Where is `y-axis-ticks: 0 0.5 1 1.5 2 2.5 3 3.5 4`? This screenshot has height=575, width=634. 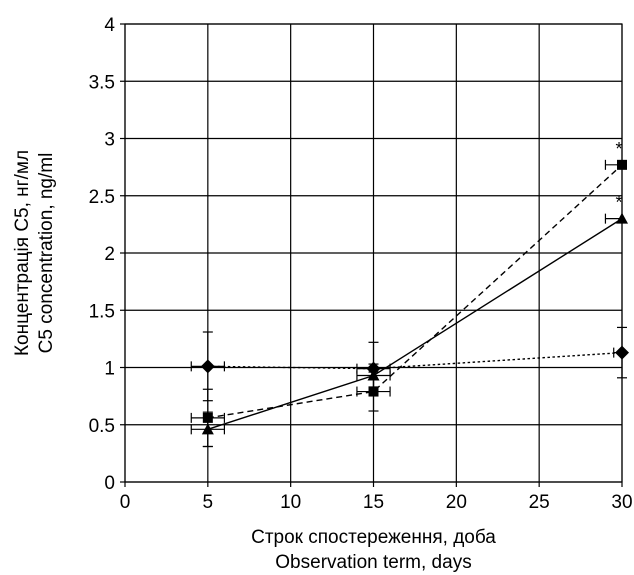 y-axis-ticks: 0 0.5 1 1.5 2 2.5 3 3.5 4 is located at coordinates (107, 254).